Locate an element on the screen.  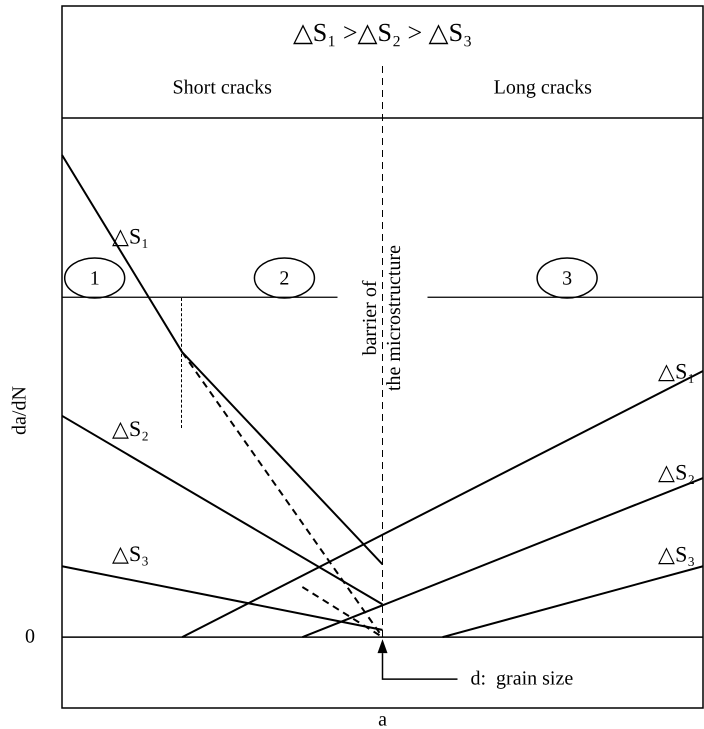
annotation: 3 is located at coordinates (567, 278).